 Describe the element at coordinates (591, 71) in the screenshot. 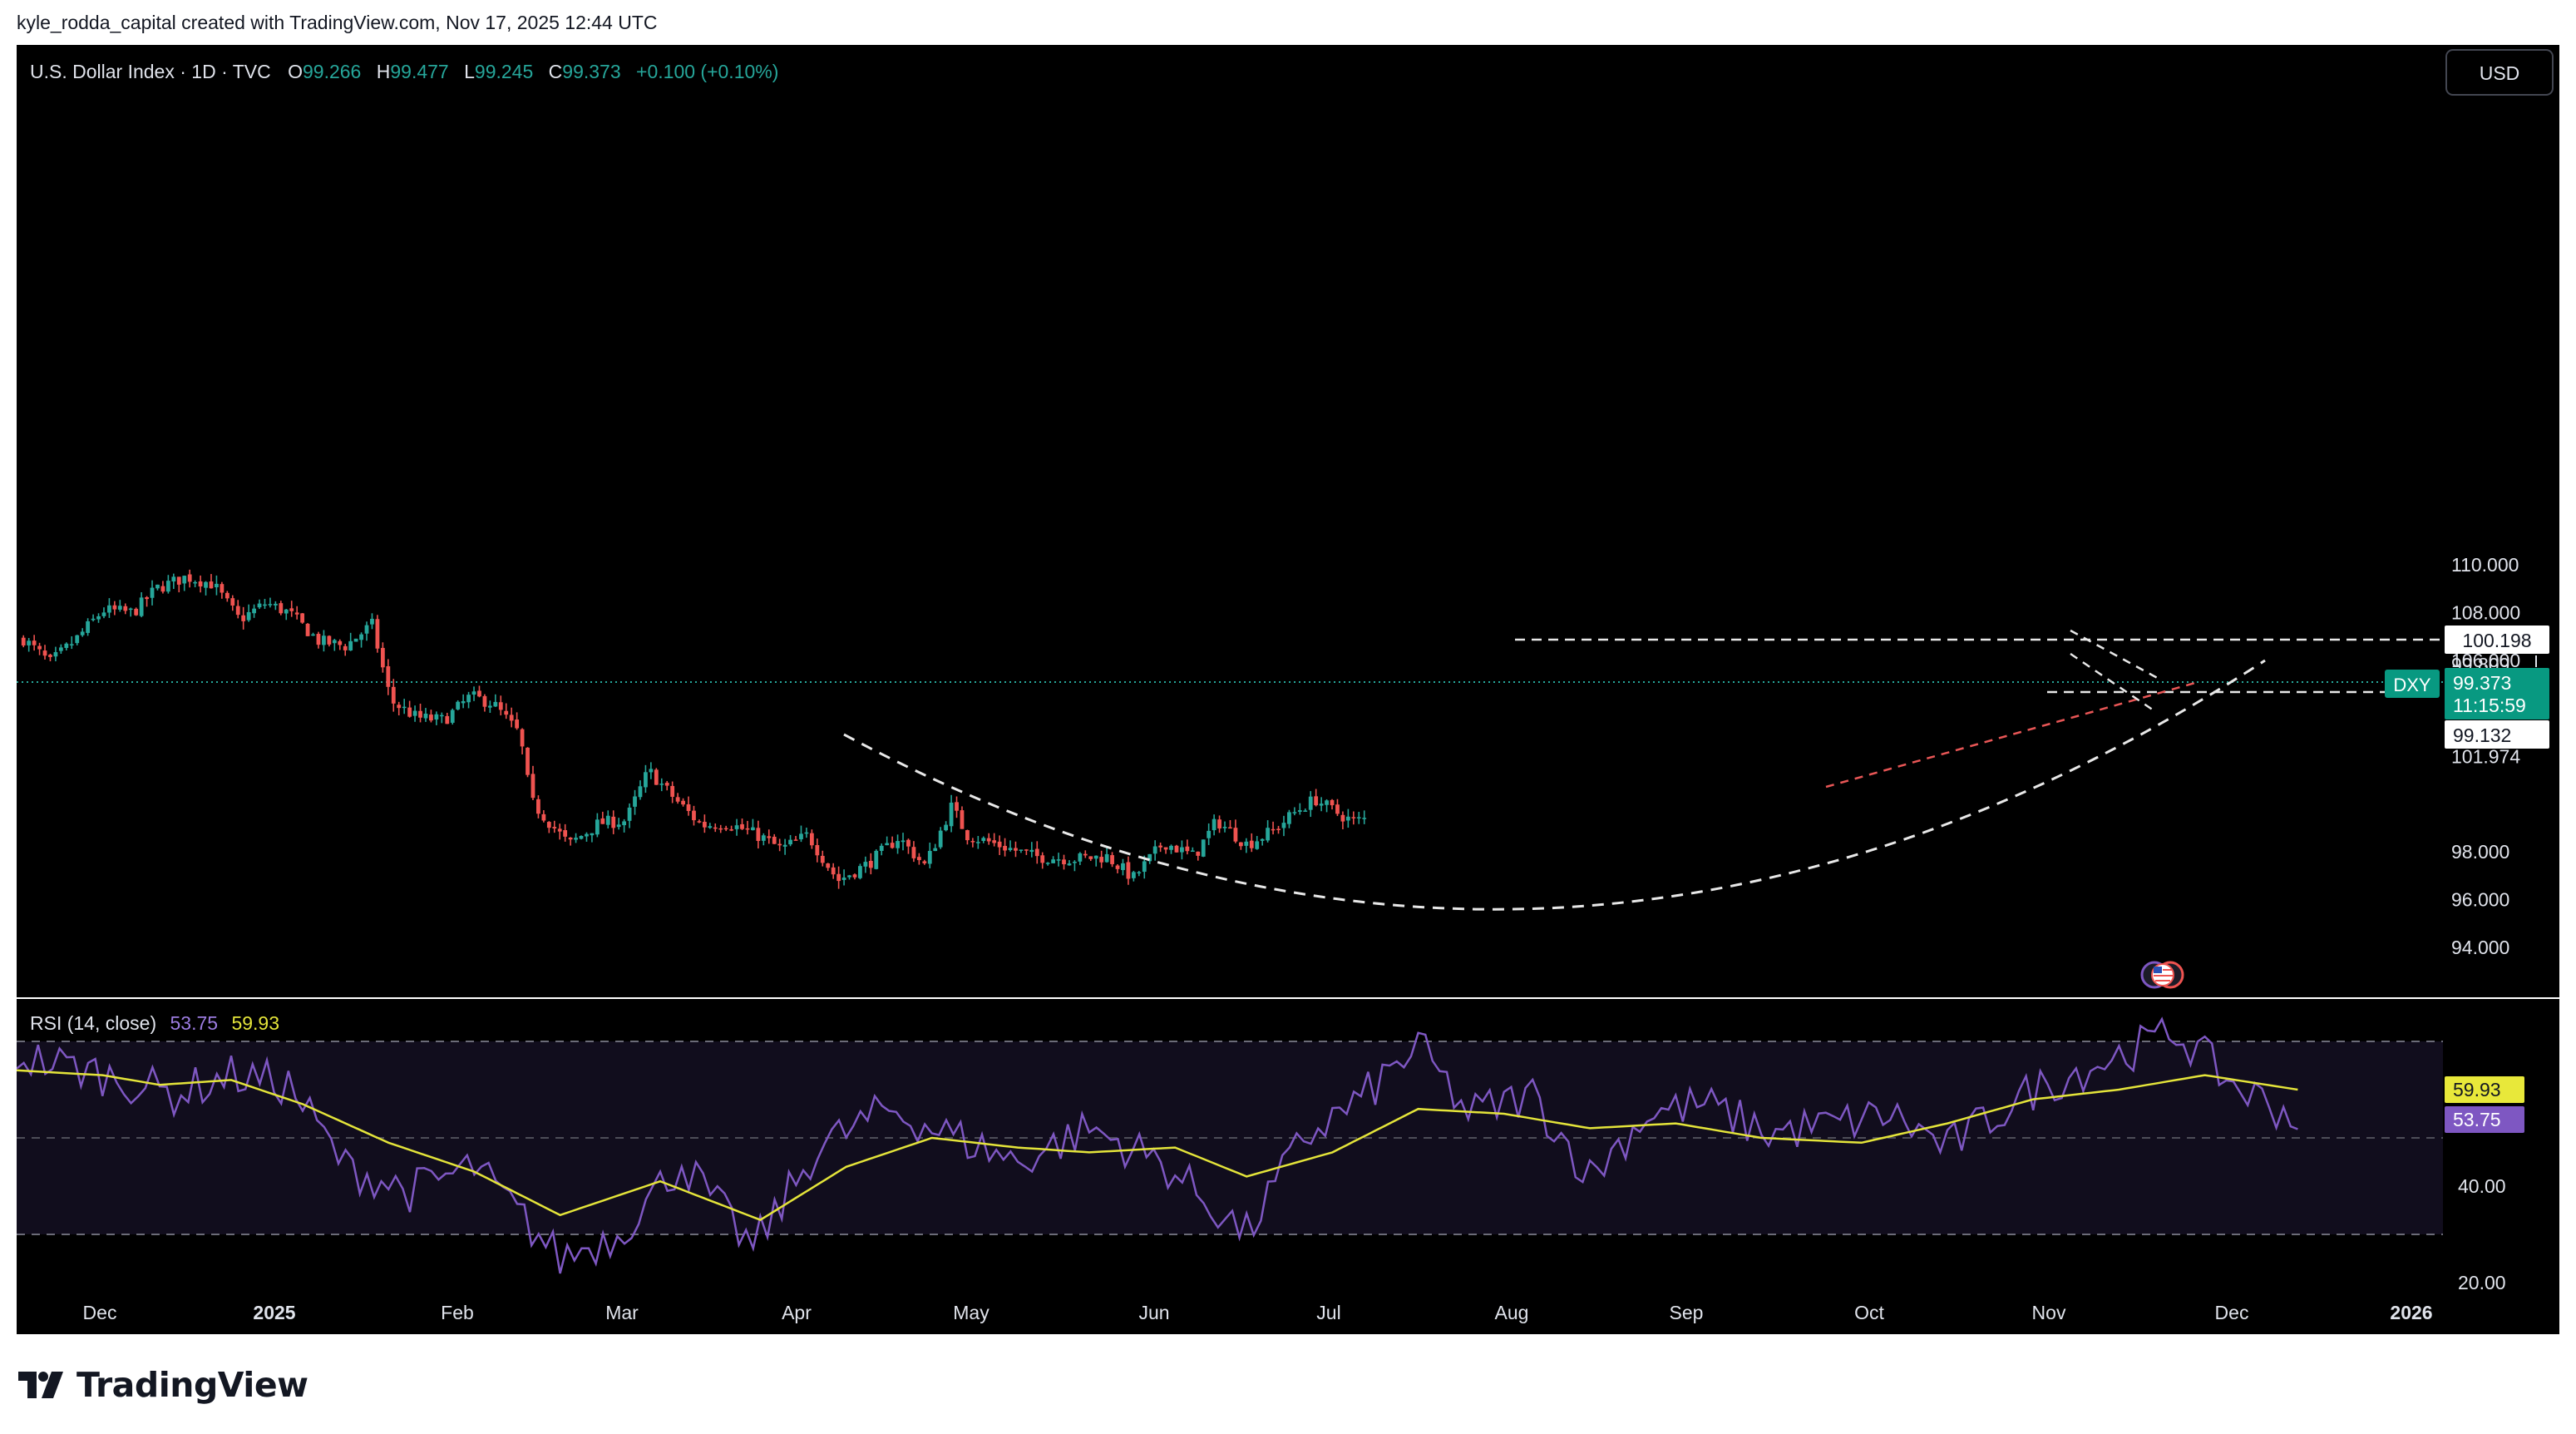

I see `legend-close: 99.373` at that location.